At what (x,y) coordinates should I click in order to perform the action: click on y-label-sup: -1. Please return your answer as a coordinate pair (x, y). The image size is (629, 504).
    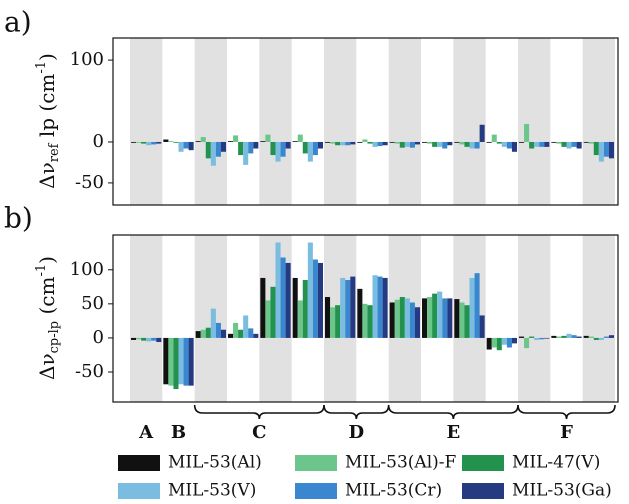
    Looking at the image, I should click on (41, 67).